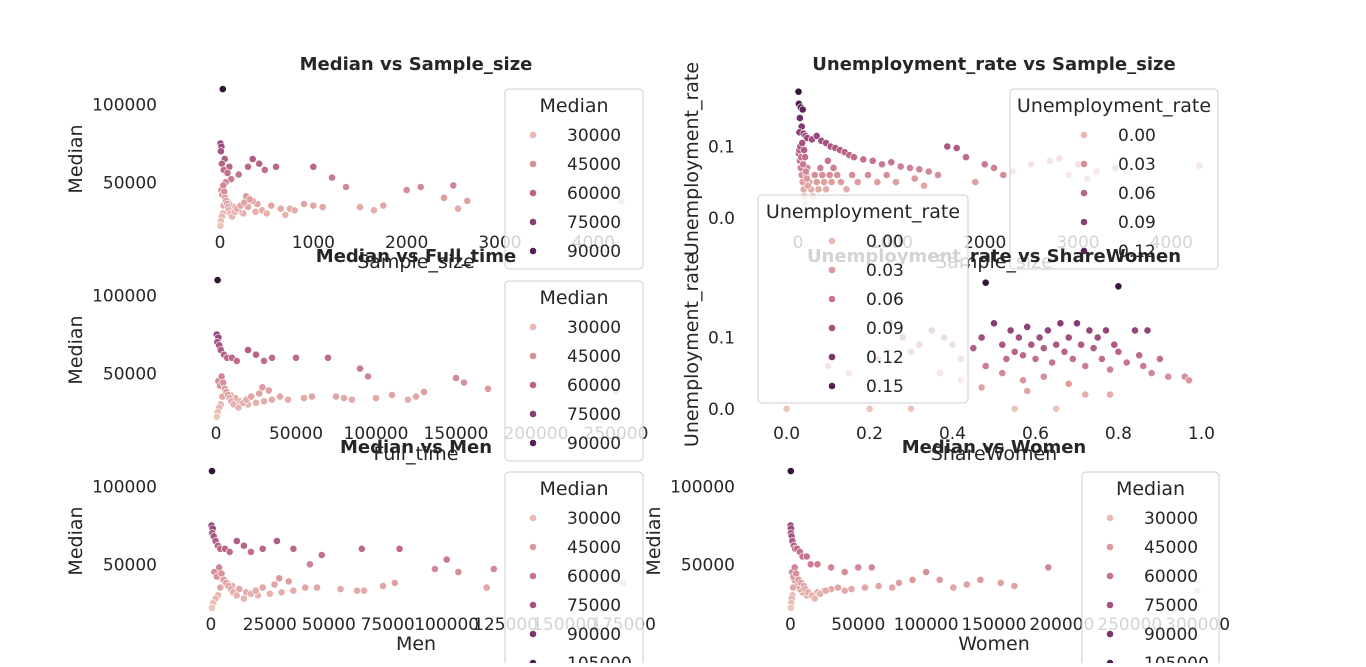 Image resolution: width=1366 pixels, height=667 pixels. I want to click on legend-entry: 30000, so click(594, 328).